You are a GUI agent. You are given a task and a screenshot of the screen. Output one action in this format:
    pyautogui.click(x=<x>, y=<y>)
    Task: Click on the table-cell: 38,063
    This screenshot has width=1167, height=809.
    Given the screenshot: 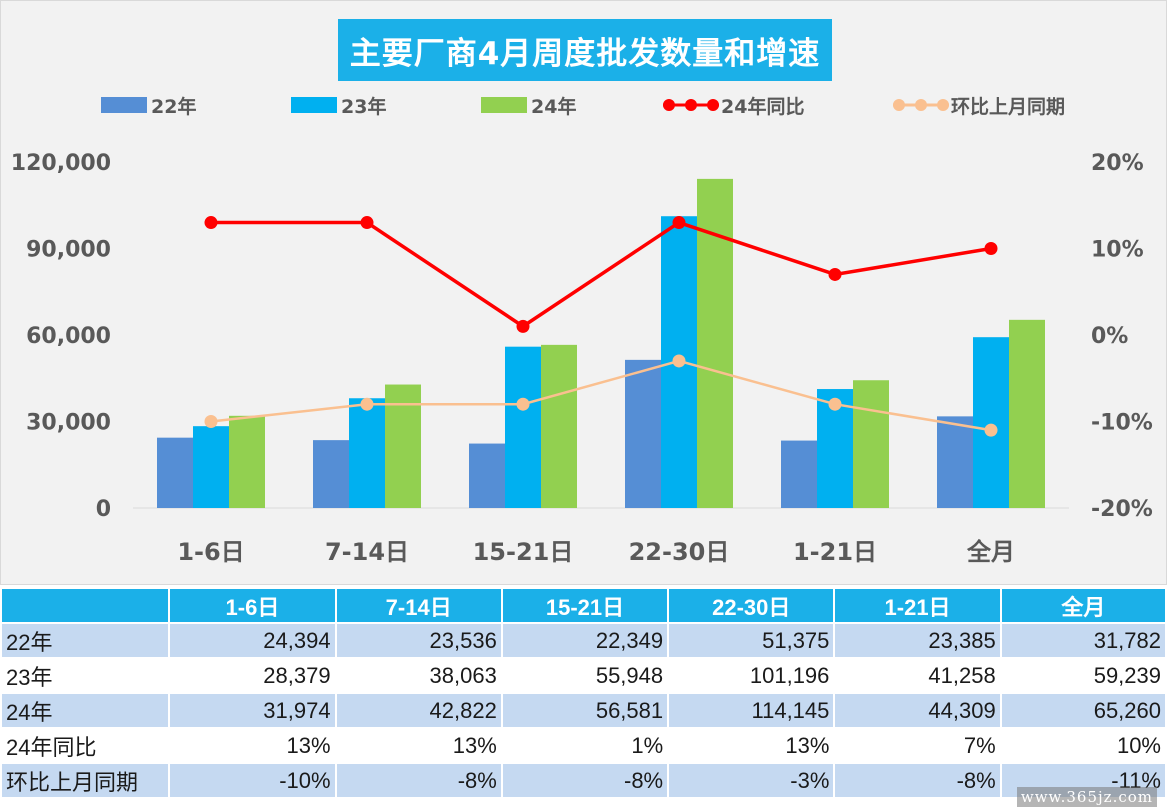 What is the action you would take?
    pyautogui.click(x=418, y=675)
    